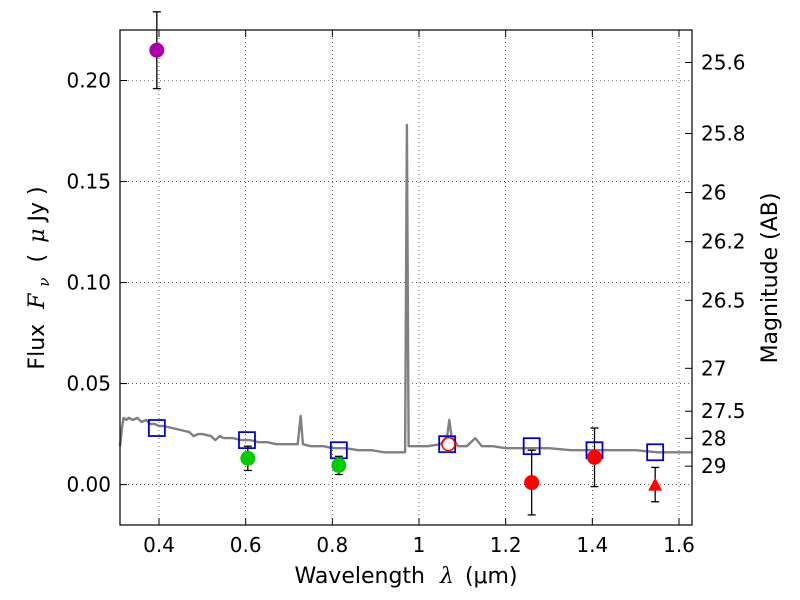  Describe the element at coordinates (679, 545) in the screenshot. I see `x-tick-label: 1.6` at that location.